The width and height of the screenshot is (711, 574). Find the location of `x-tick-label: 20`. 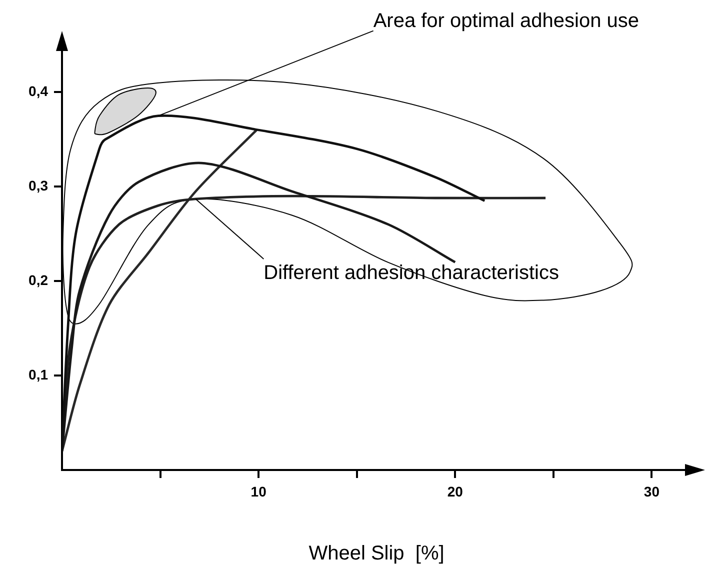

x-tick-label: 20 is located at coordinates (455, 491).